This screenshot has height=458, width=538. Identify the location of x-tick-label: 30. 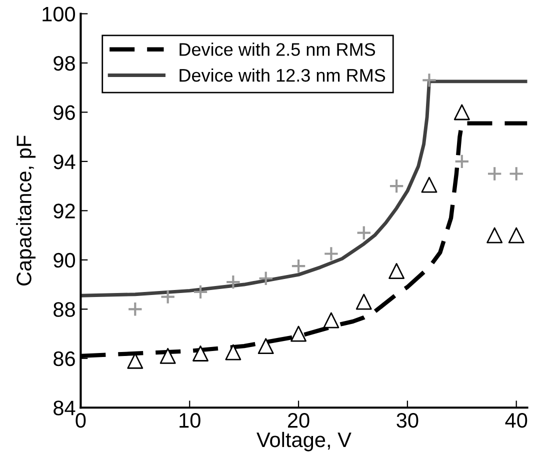
(407, 420).